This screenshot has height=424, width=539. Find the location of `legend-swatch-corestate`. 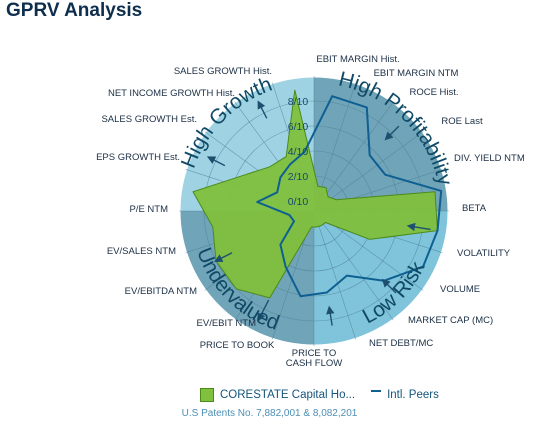

legend-swatch-corestate is located at coordinates (207, 395).